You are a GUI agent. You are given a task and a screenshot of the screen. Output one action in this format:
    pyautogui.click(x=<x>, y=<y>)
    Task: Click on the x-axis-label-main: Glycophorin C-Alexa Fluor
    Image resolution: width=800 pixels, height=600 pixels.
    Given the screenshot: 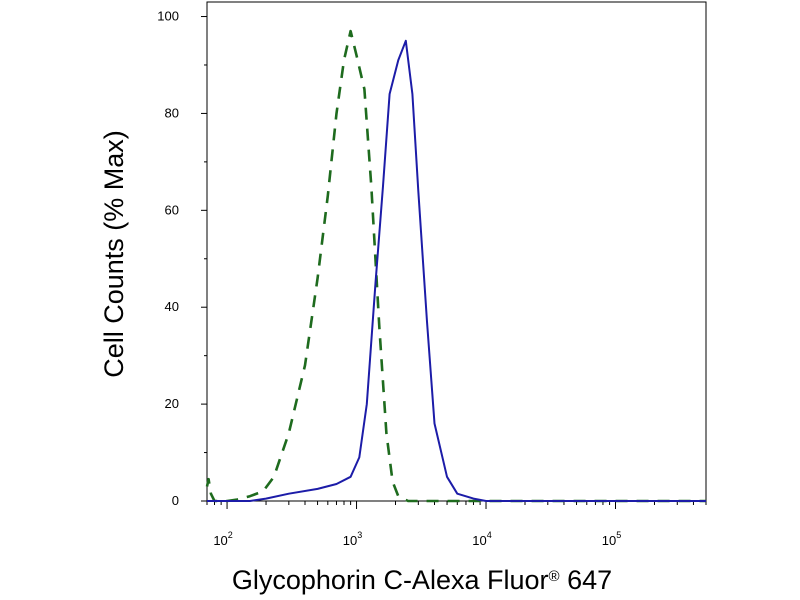 What is the action you would take?
    pyautogui.click(x=390, y=580)
    